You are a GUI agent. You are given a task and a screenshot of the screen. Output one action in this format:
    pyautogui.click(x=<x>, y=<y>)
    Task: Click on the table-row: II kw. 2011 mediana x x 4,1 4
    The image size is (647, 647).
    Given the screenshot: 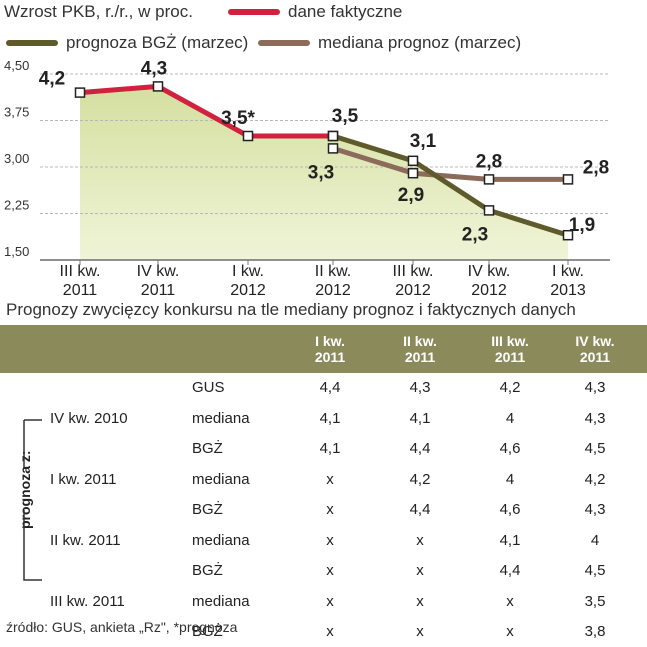 What is the action you would take?
    pyautogui.click(x=323, y=540)
    